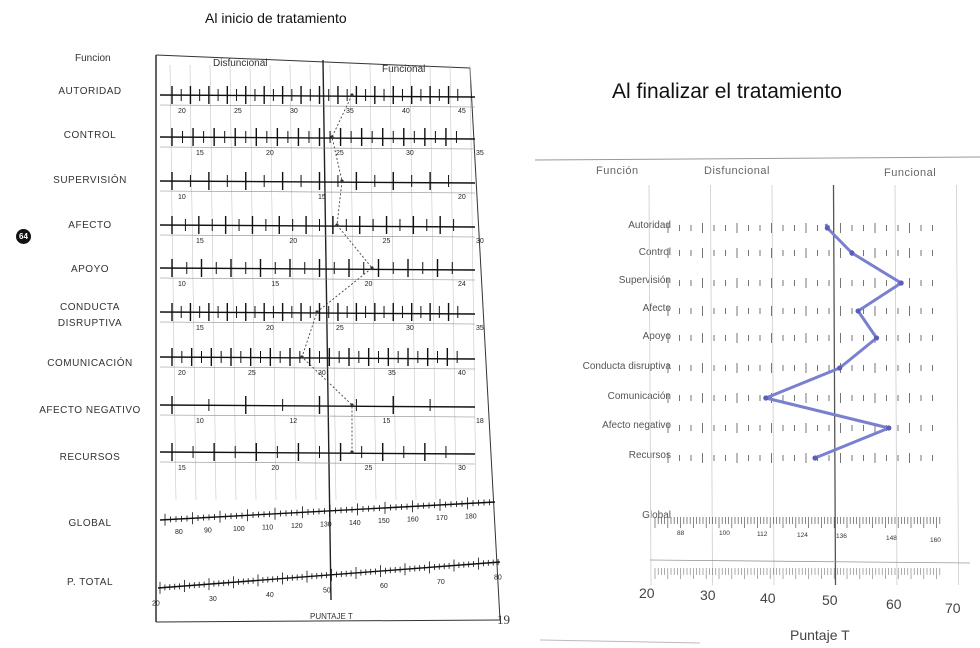  Describe the element at coordinates (810, 561) in the screenshot. I see `right-bottom-rule` at that location.